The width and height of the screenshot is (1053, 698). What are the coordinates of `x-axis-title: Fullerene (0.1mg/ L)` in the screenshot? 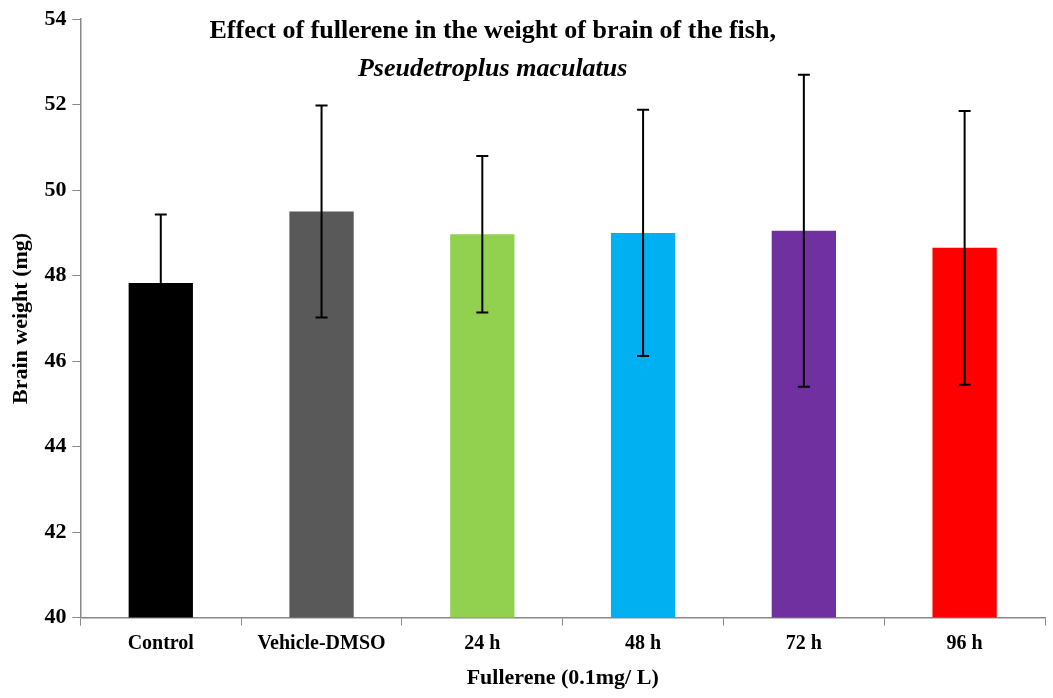 It's located at (562, 677).